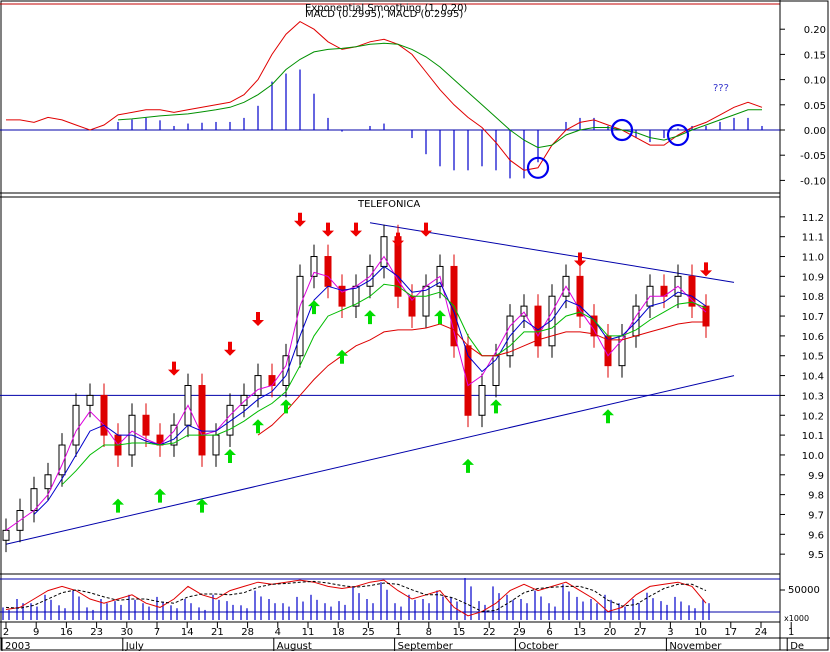 This screenshot has height=652, width=830. Describe the element at coordinates (804, 590) in the screenshot. I see `volume-tick-label: 50000` at that location.